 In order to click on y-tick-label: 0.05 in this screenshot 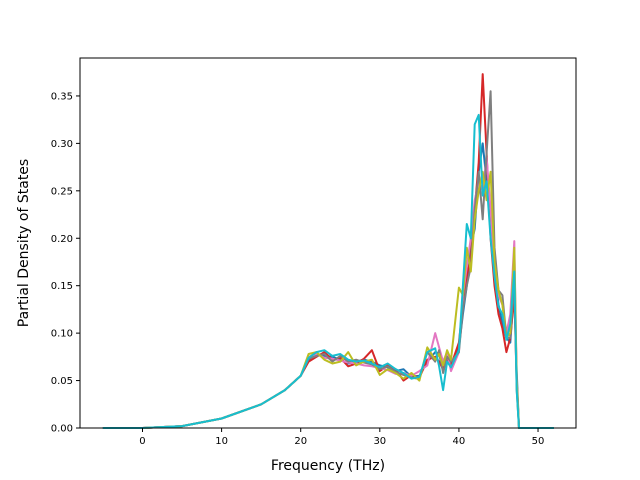, I will do `click(62, 381)`.